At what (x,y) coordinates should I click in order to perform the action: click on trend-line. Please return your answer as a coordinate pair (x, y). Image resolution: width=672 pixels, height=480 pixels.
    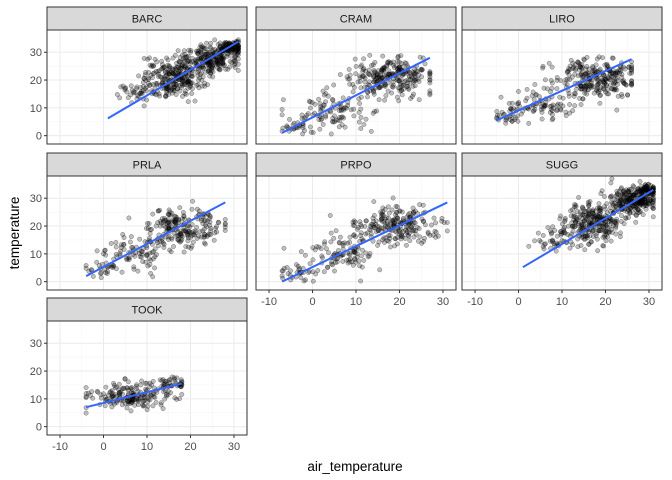
    Looking at the image, I should click on (564, 90).